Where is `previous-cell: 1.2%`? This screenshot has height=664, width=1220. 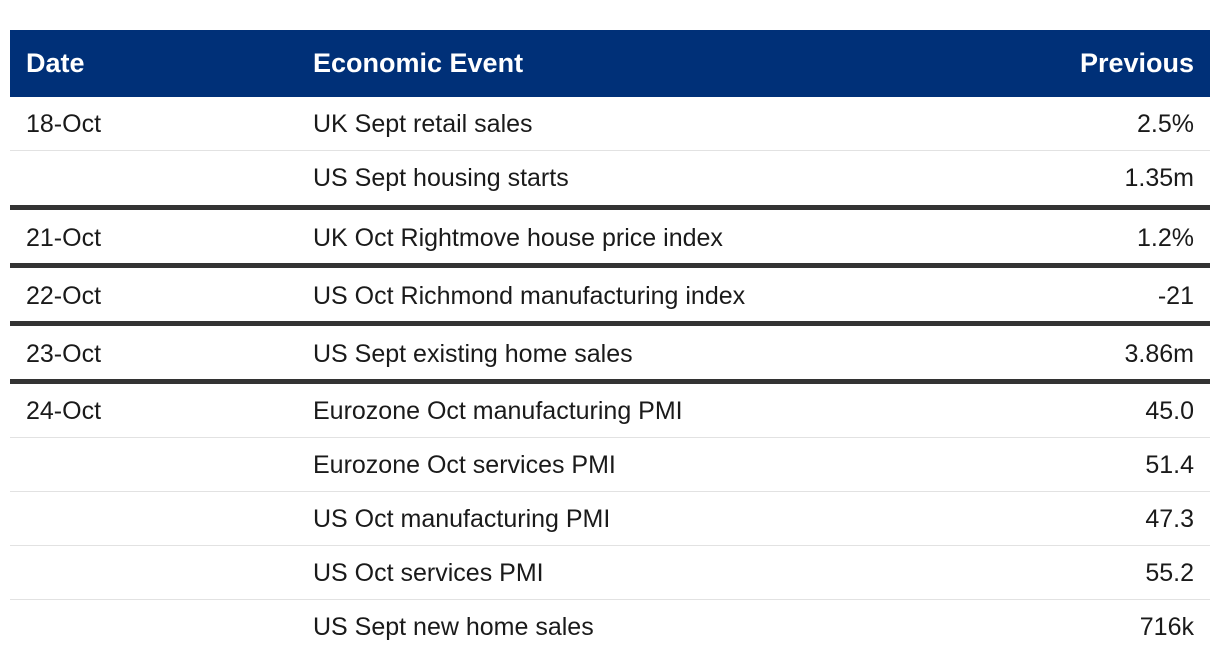 previous-cell: 1.2% is located at coordinates (1165, 238).